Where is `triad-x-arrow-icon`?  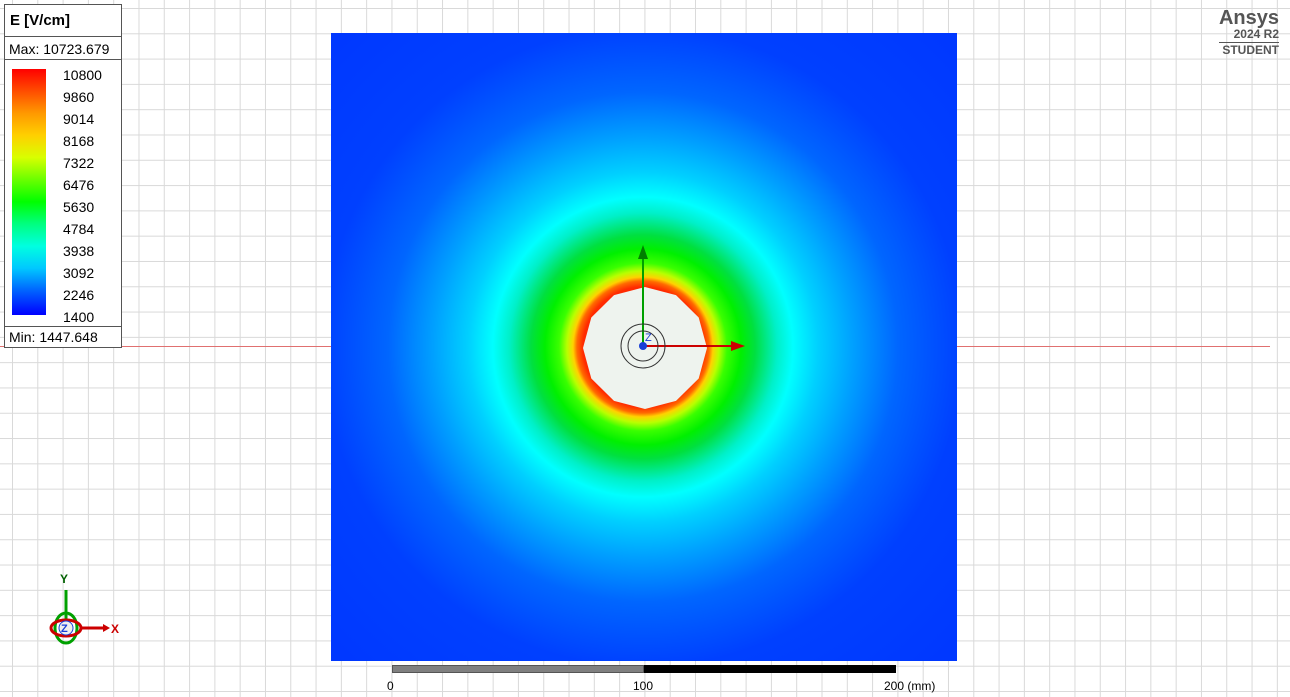 triad-x-arrow-icon is located at coordinates (106, 628).